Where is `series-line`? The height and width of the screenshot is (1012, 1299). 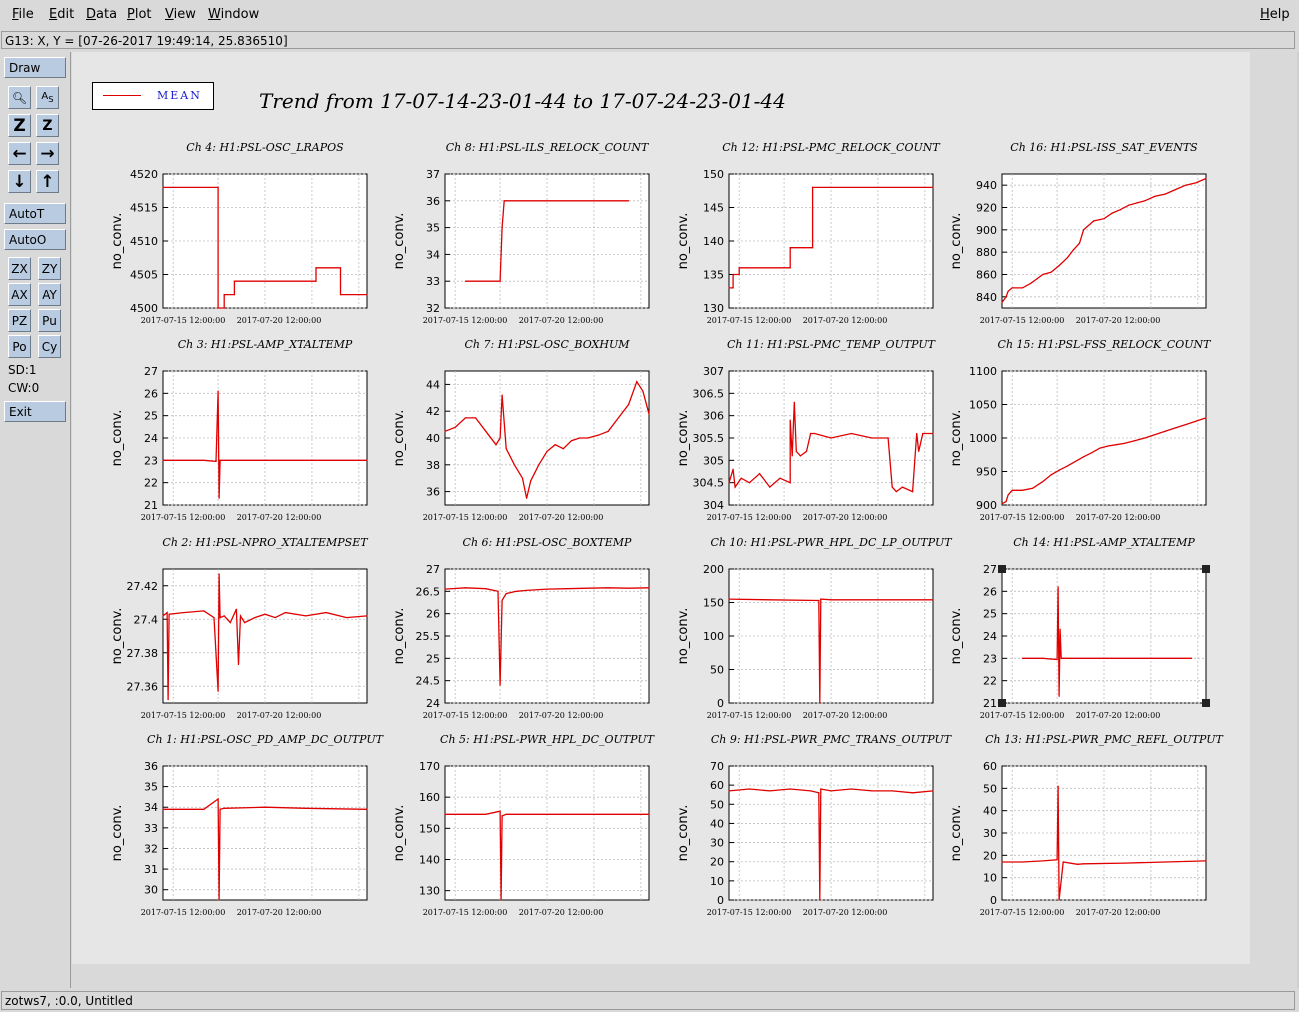 series-line is located at coordinates (547, 855).